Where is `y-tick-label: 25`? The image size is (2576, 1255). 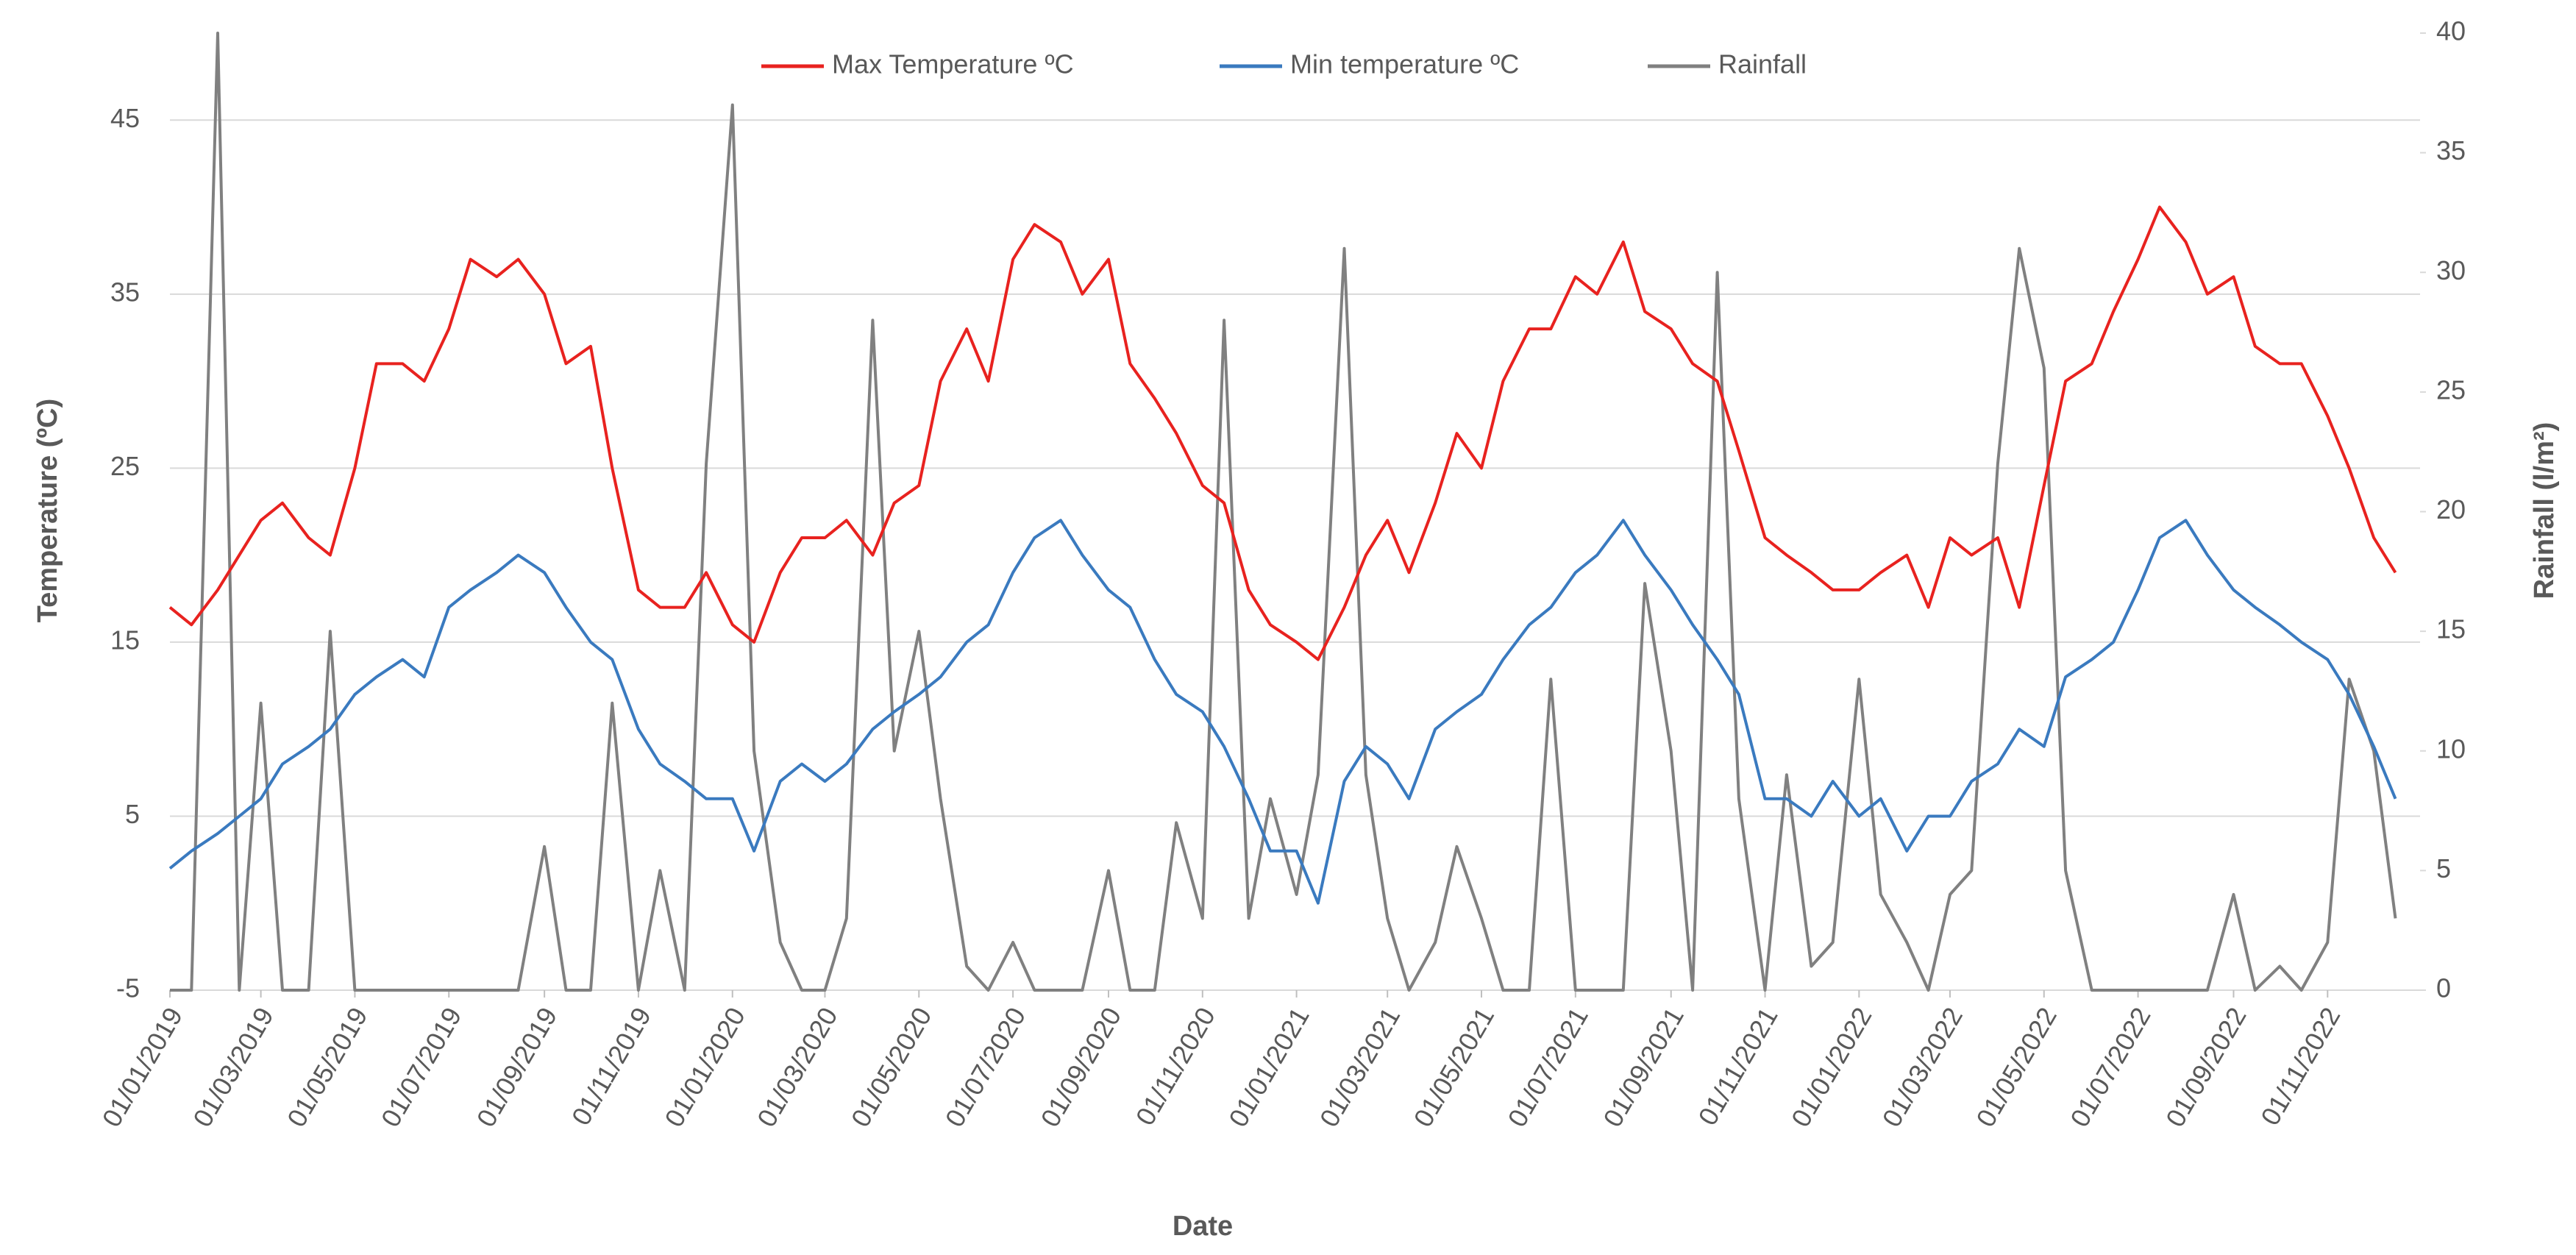
y-tick-label: 25 is located at coordinates (125, 466).